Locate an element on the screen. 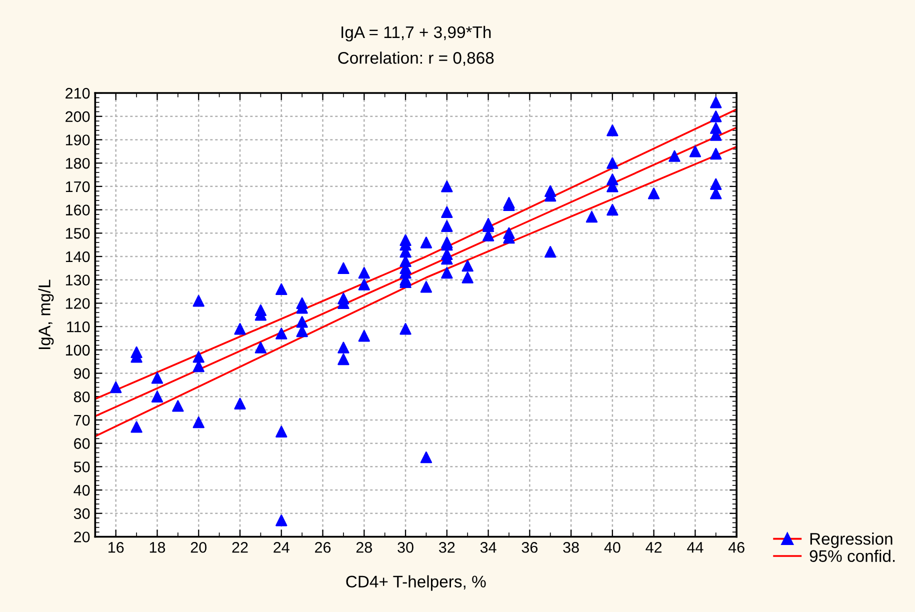 The image size is (915, 612). y-tick-label: 60 is located at coordinates (82, 443).